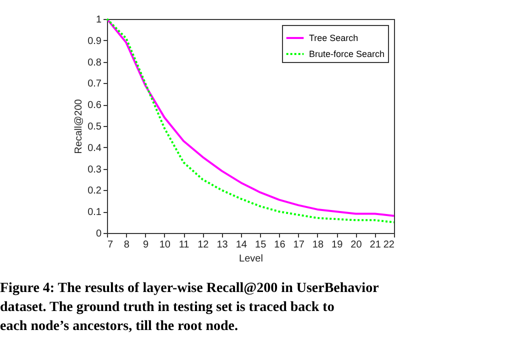 The height and width of the screenshot is (360, 507). Describe the element at coordinates (127, 245) in the screenshot. I see `x-tick-label: 8` at that location.